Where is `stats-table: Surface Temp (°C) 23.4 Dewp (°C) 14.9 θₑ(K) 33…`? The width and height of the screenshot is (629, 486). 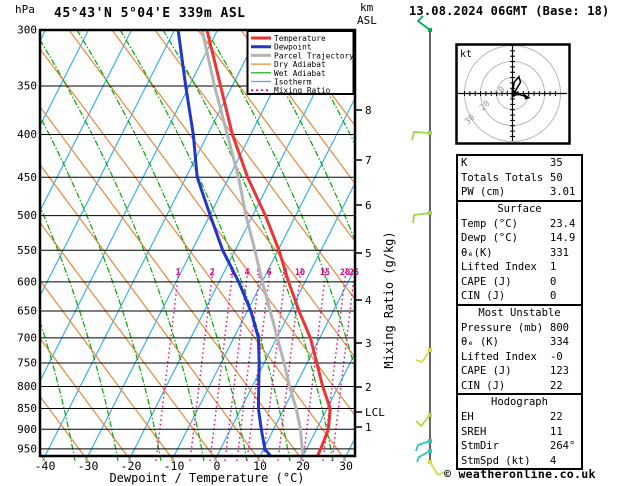 stats-table: Surface Temp (°C) 23.4 Dewp (°C) 14.9 θₑ(K) 33… is located at coordinates (519, 252).